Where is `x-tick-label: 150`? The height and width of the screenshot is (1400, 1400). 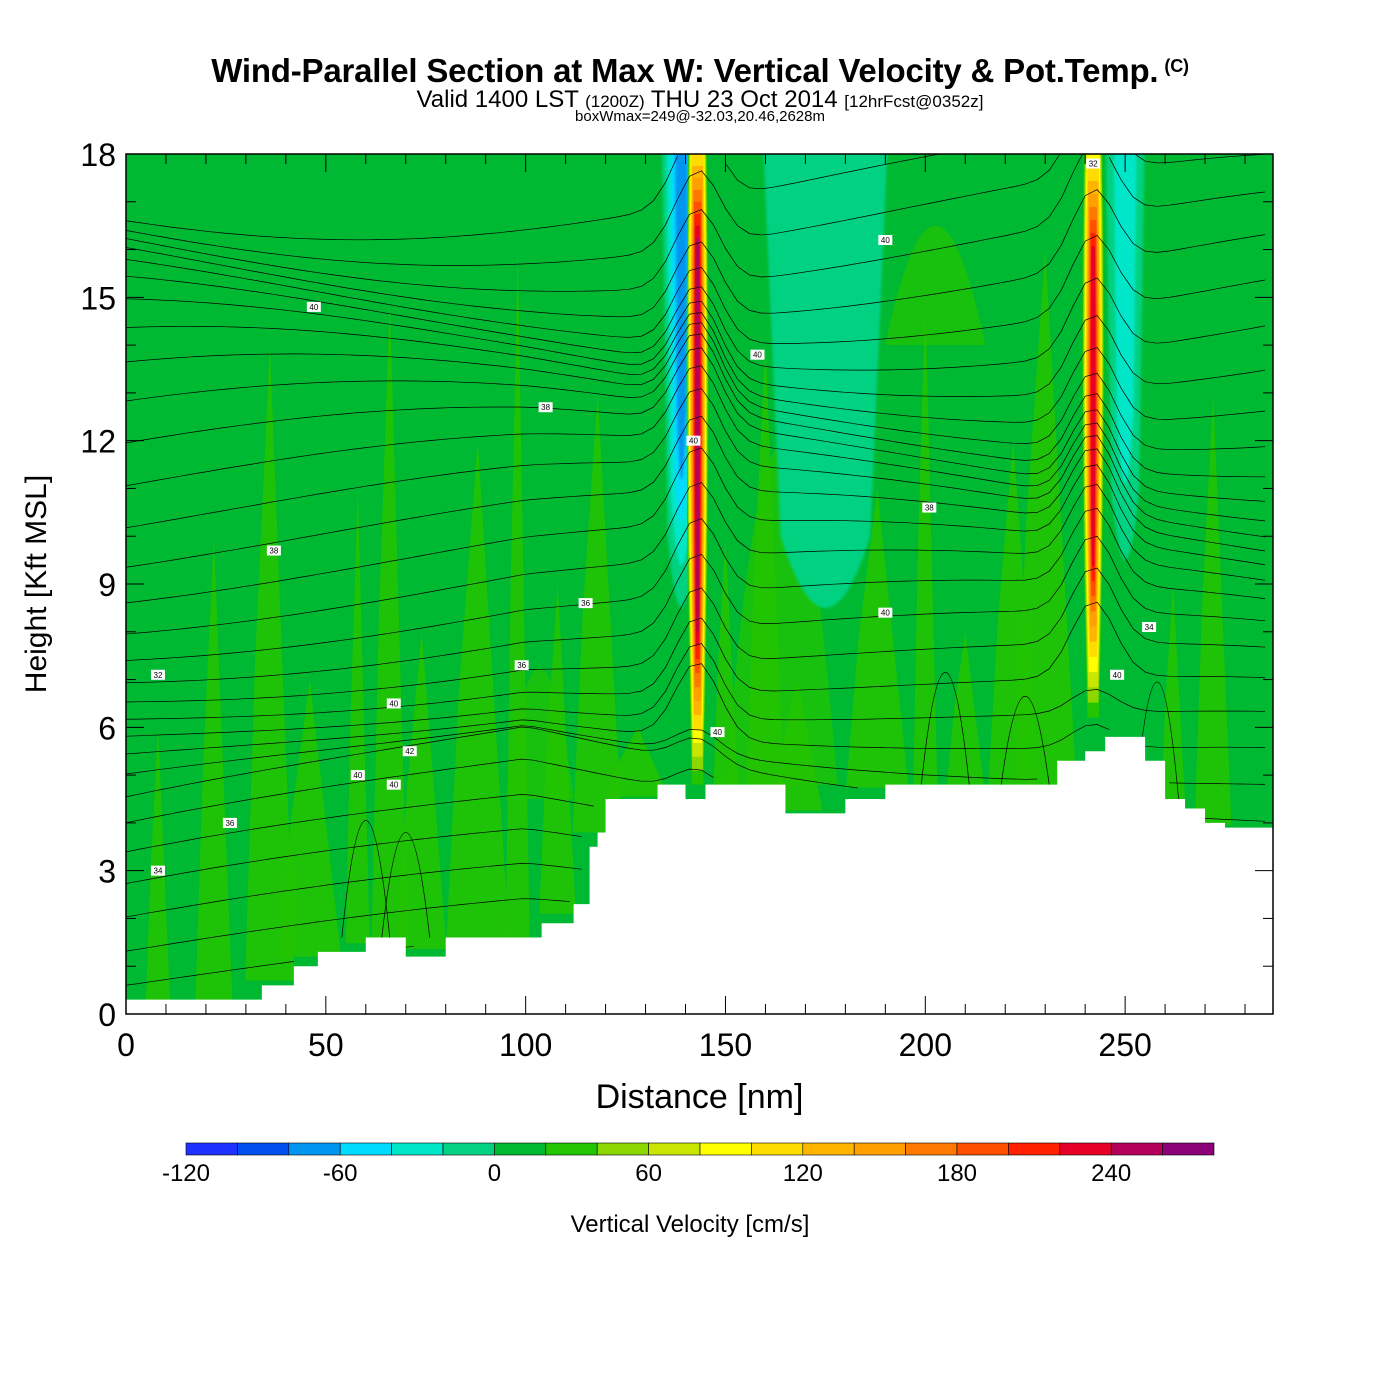 x-tick-label: 150 is located at coordinates (725, 1045).